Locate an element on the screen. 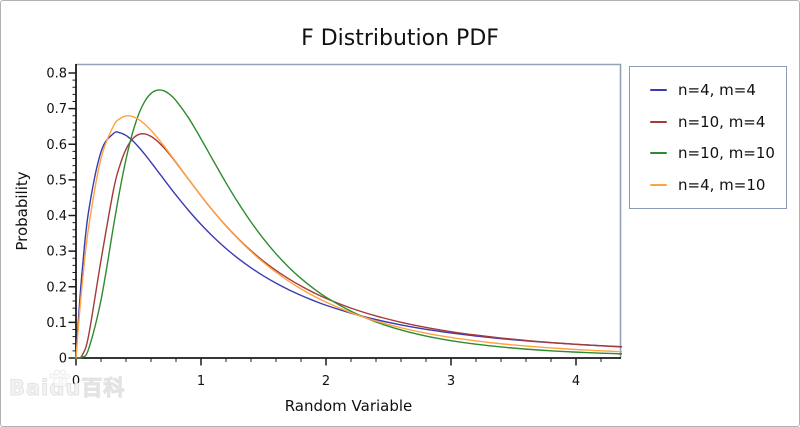 Image resolution: width=800 pixels, height=427 pixels. y-axis-title: Probability is located at coordinates (22, 211).